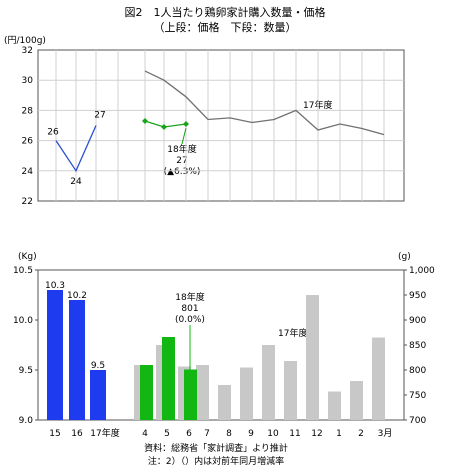  Describe the element at coordinates (145, 434) in the screenshot. I see `quantity-category-label: 4` at that location.